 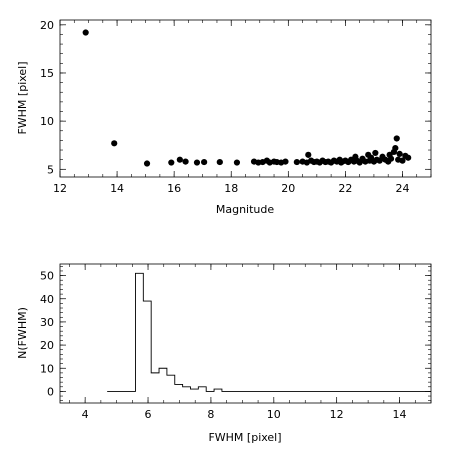 I want to click on x-tick-label: 16, so click(x=174, y=188).